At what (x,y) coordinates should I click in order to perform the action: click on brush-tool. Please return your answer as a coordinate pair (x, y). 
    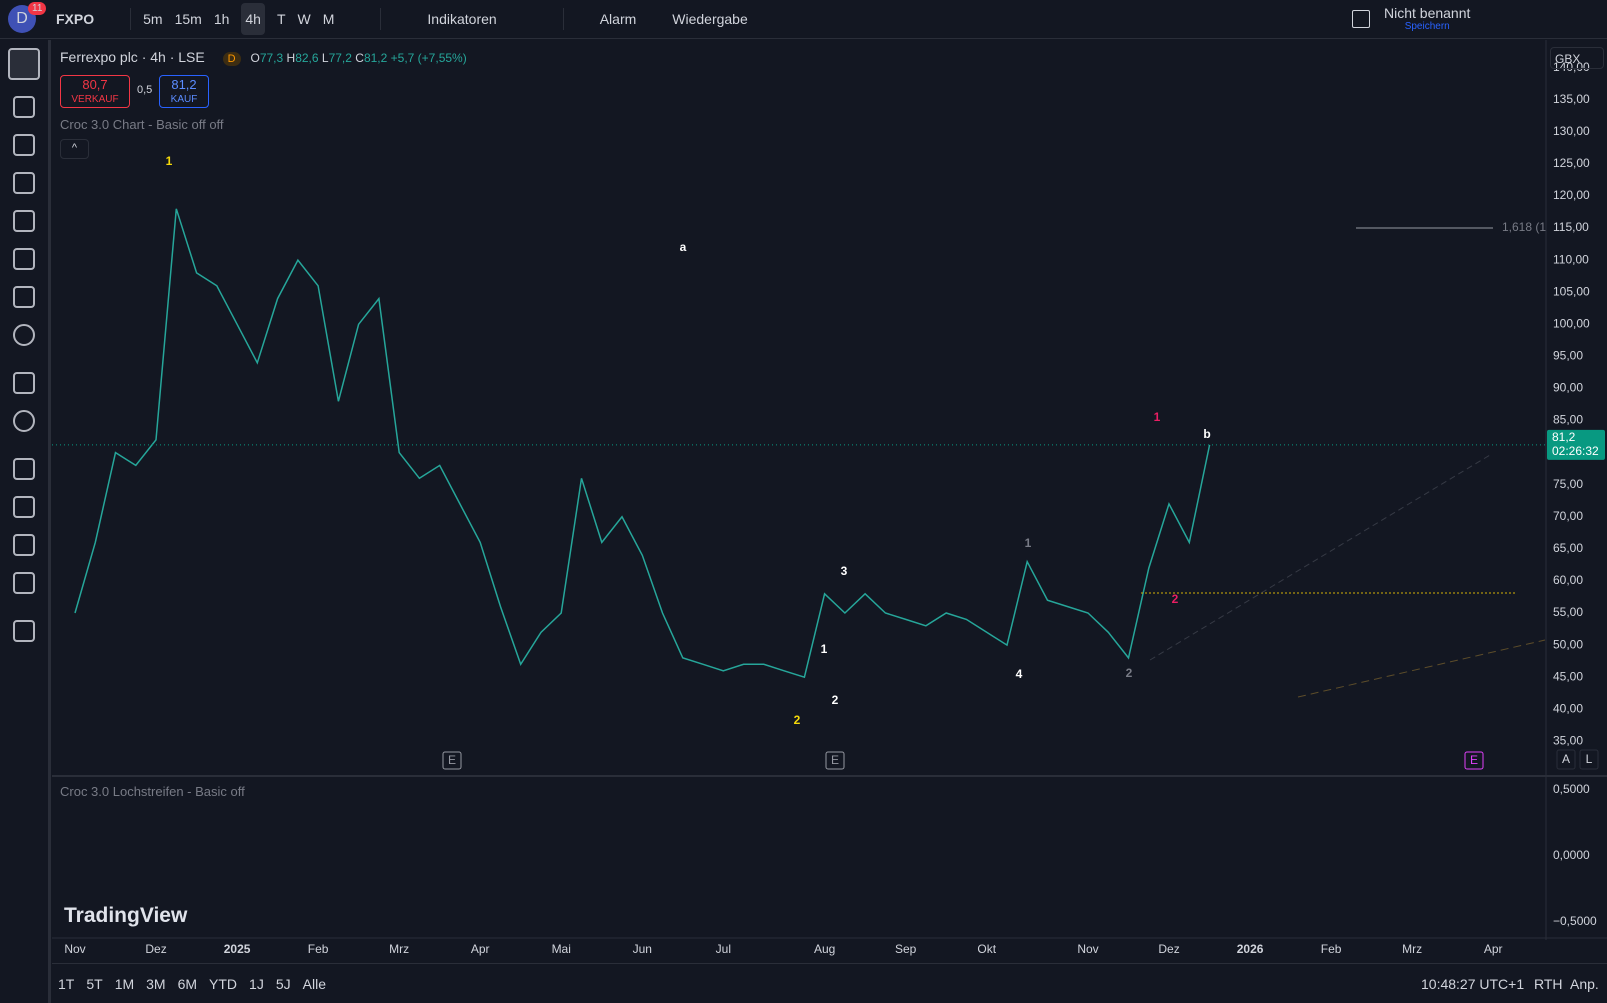
    Looking at the image, I should click on (24, 259).